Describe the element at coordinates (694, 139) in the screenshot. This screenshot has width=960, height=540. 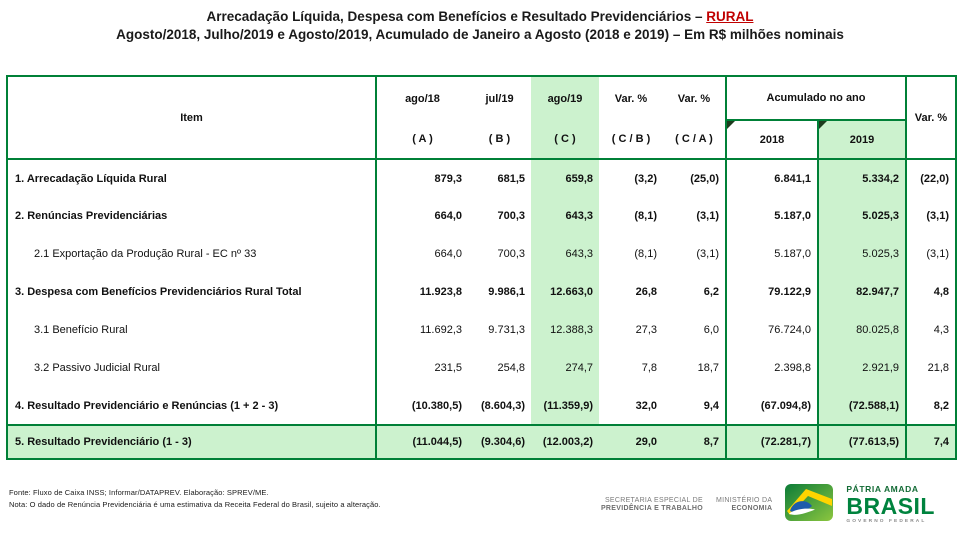
I see `header-col-ca: ( C / A )` at that location.